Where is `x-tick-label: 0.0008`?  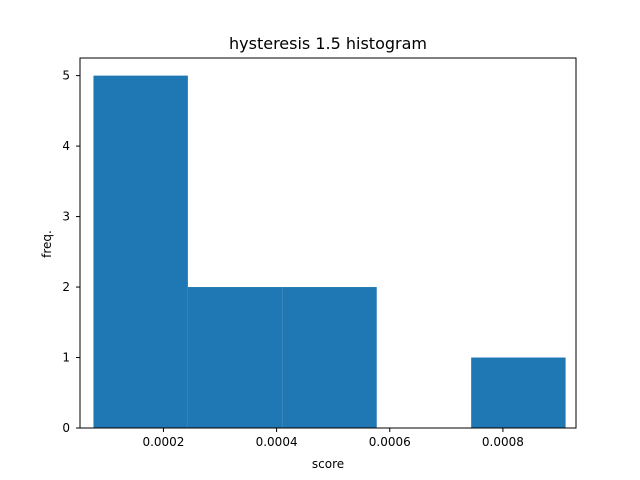
x-tick-label: 0.0008 is located at coordinates (503, 442).